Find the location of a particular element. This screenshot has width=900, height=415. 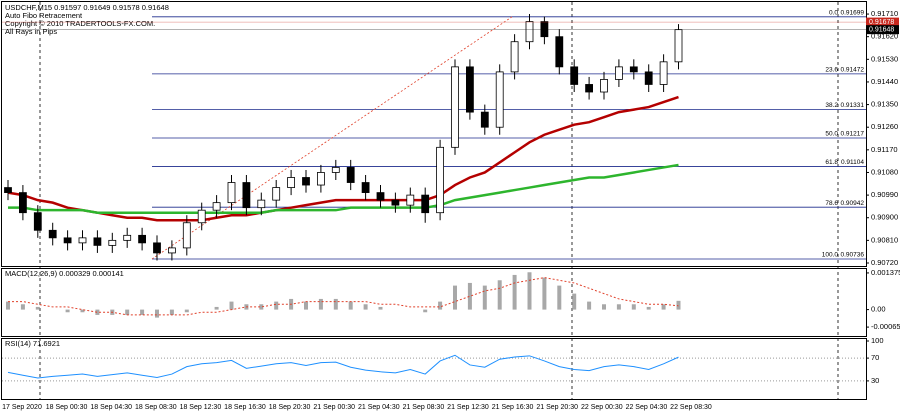

x-tick-label: 22 Sep 08:30 is located at coordinates (691, 407).